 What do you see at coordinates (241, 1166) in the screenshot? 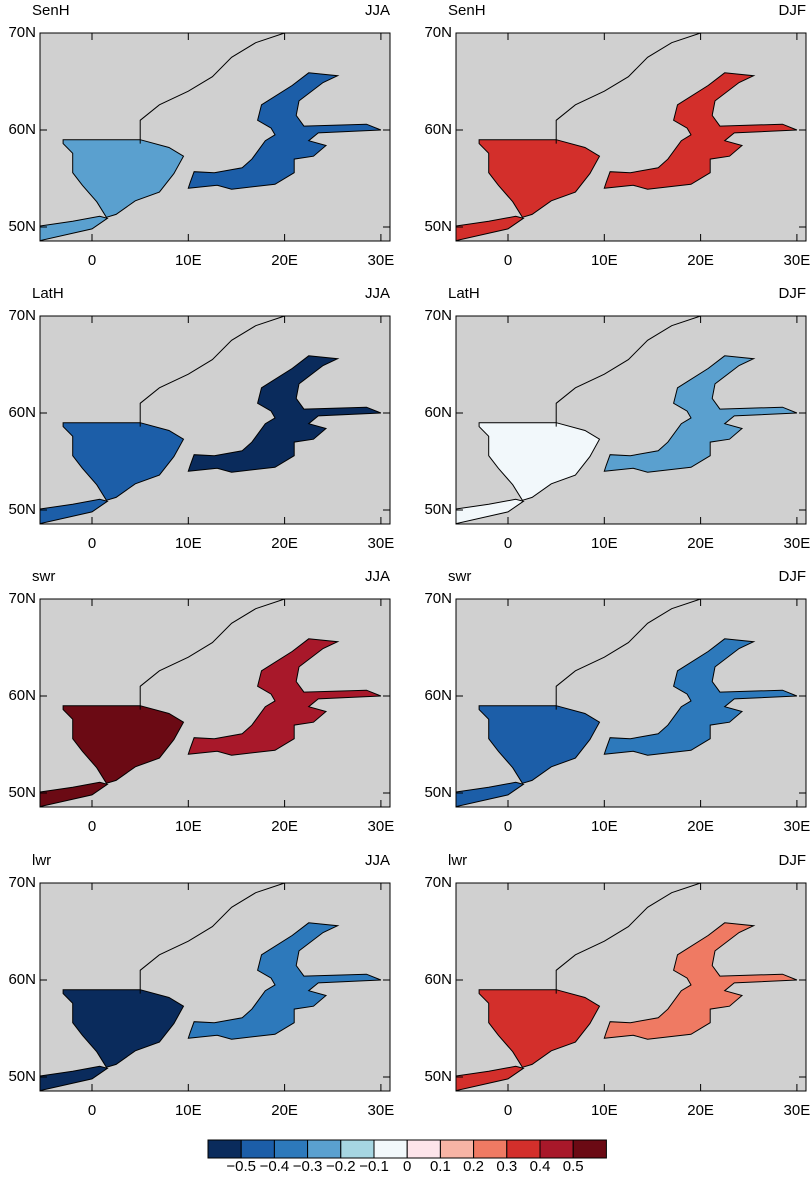
I see `colorbar-label: −0.5` at bounding box center [241, 1166].